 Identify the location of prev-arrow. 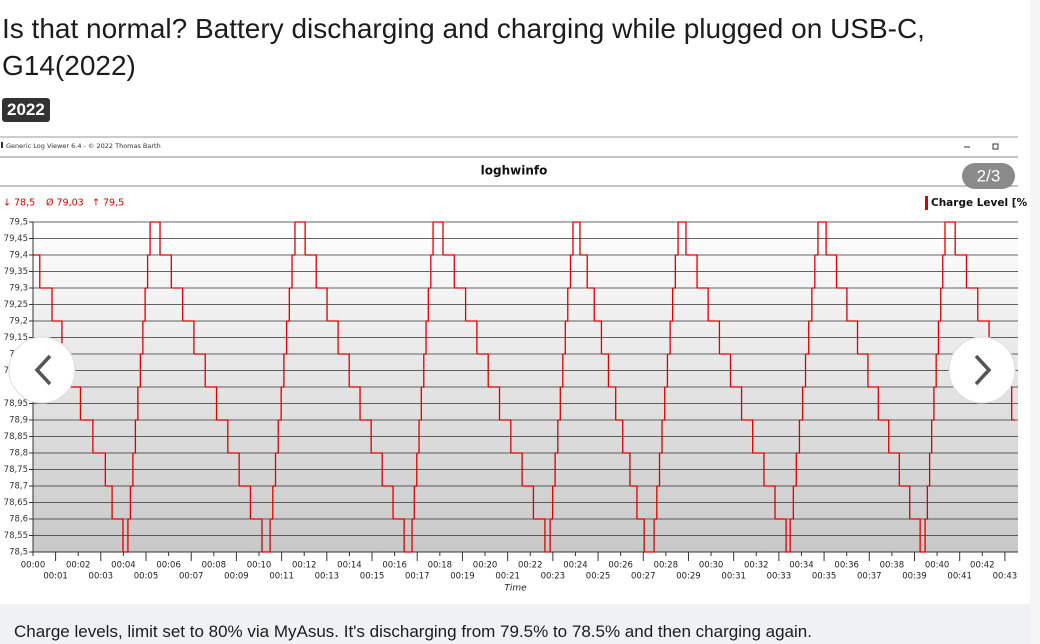
(43, 370).